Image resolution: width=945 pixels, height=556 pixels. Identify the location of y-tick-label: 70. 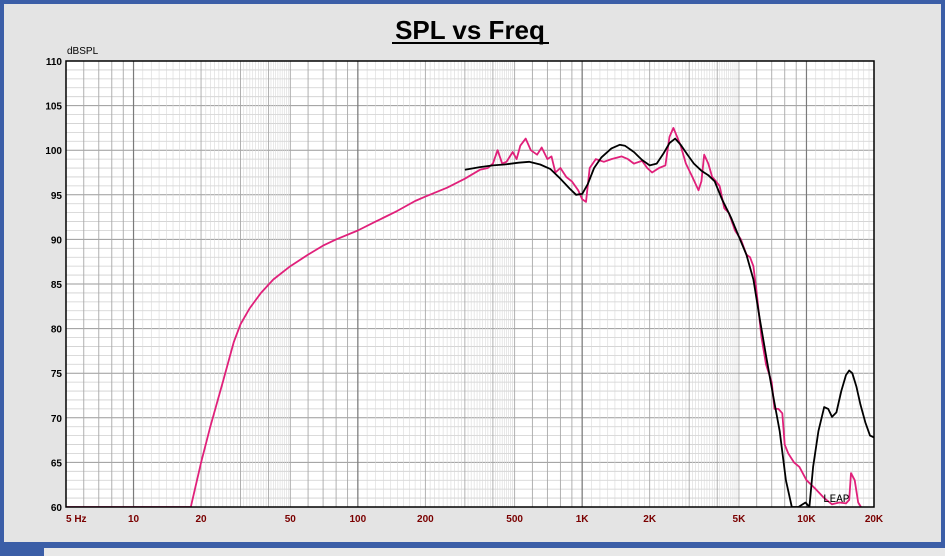
(57, 419).